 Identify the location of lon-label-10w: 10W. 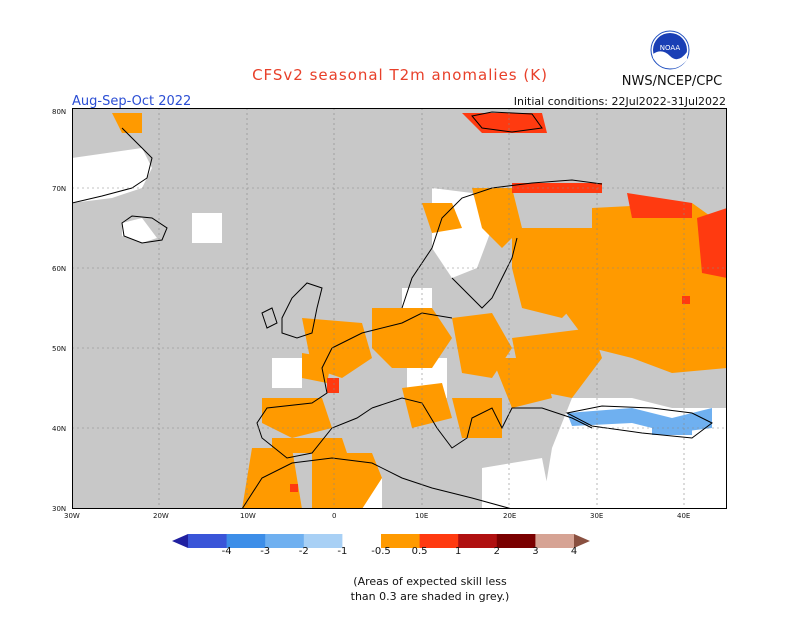
(248, 516).